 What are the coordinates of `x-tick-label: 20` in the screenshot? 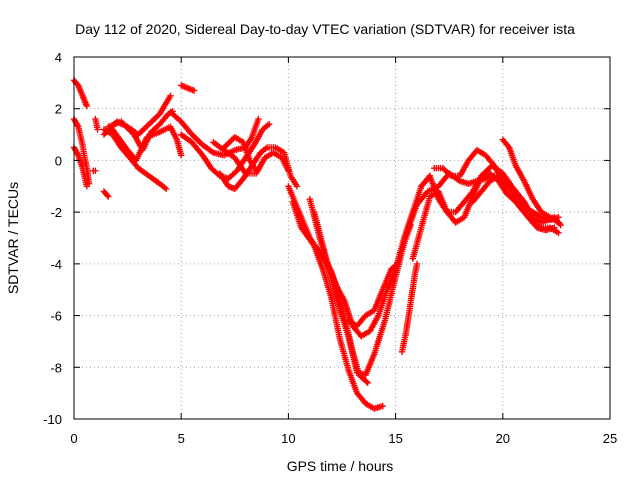 It's located at (503, 438).